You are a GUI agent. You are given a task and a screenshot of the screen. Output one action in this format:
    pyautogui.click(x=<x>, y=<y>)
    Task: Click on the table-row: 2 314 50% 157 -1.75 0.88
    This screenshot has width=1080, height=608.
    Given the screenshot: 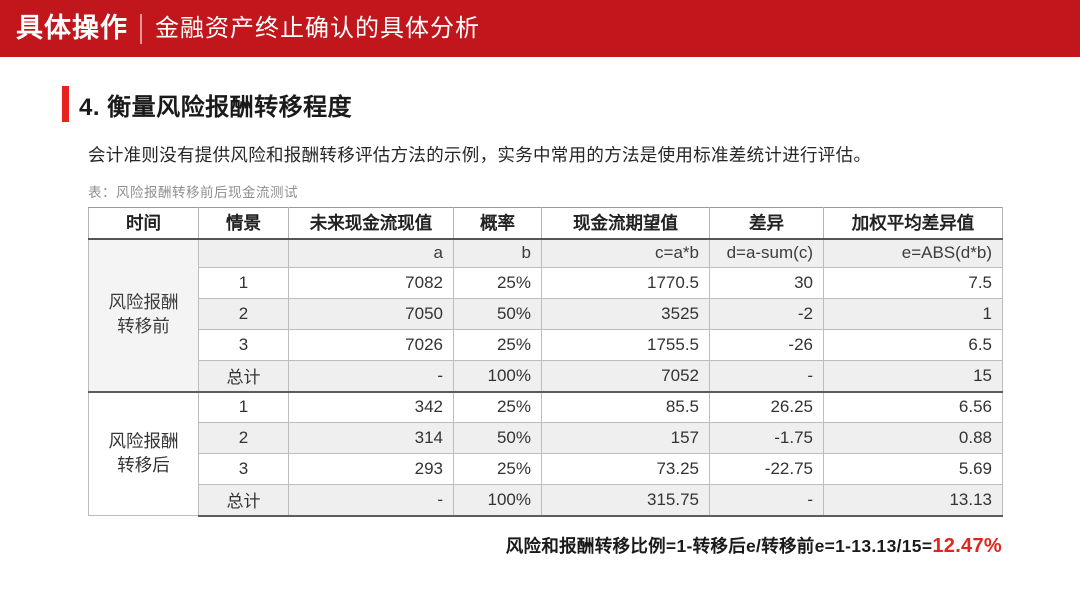 What is the action you would take?
    pyautogui.click(x=546, y=438)
    